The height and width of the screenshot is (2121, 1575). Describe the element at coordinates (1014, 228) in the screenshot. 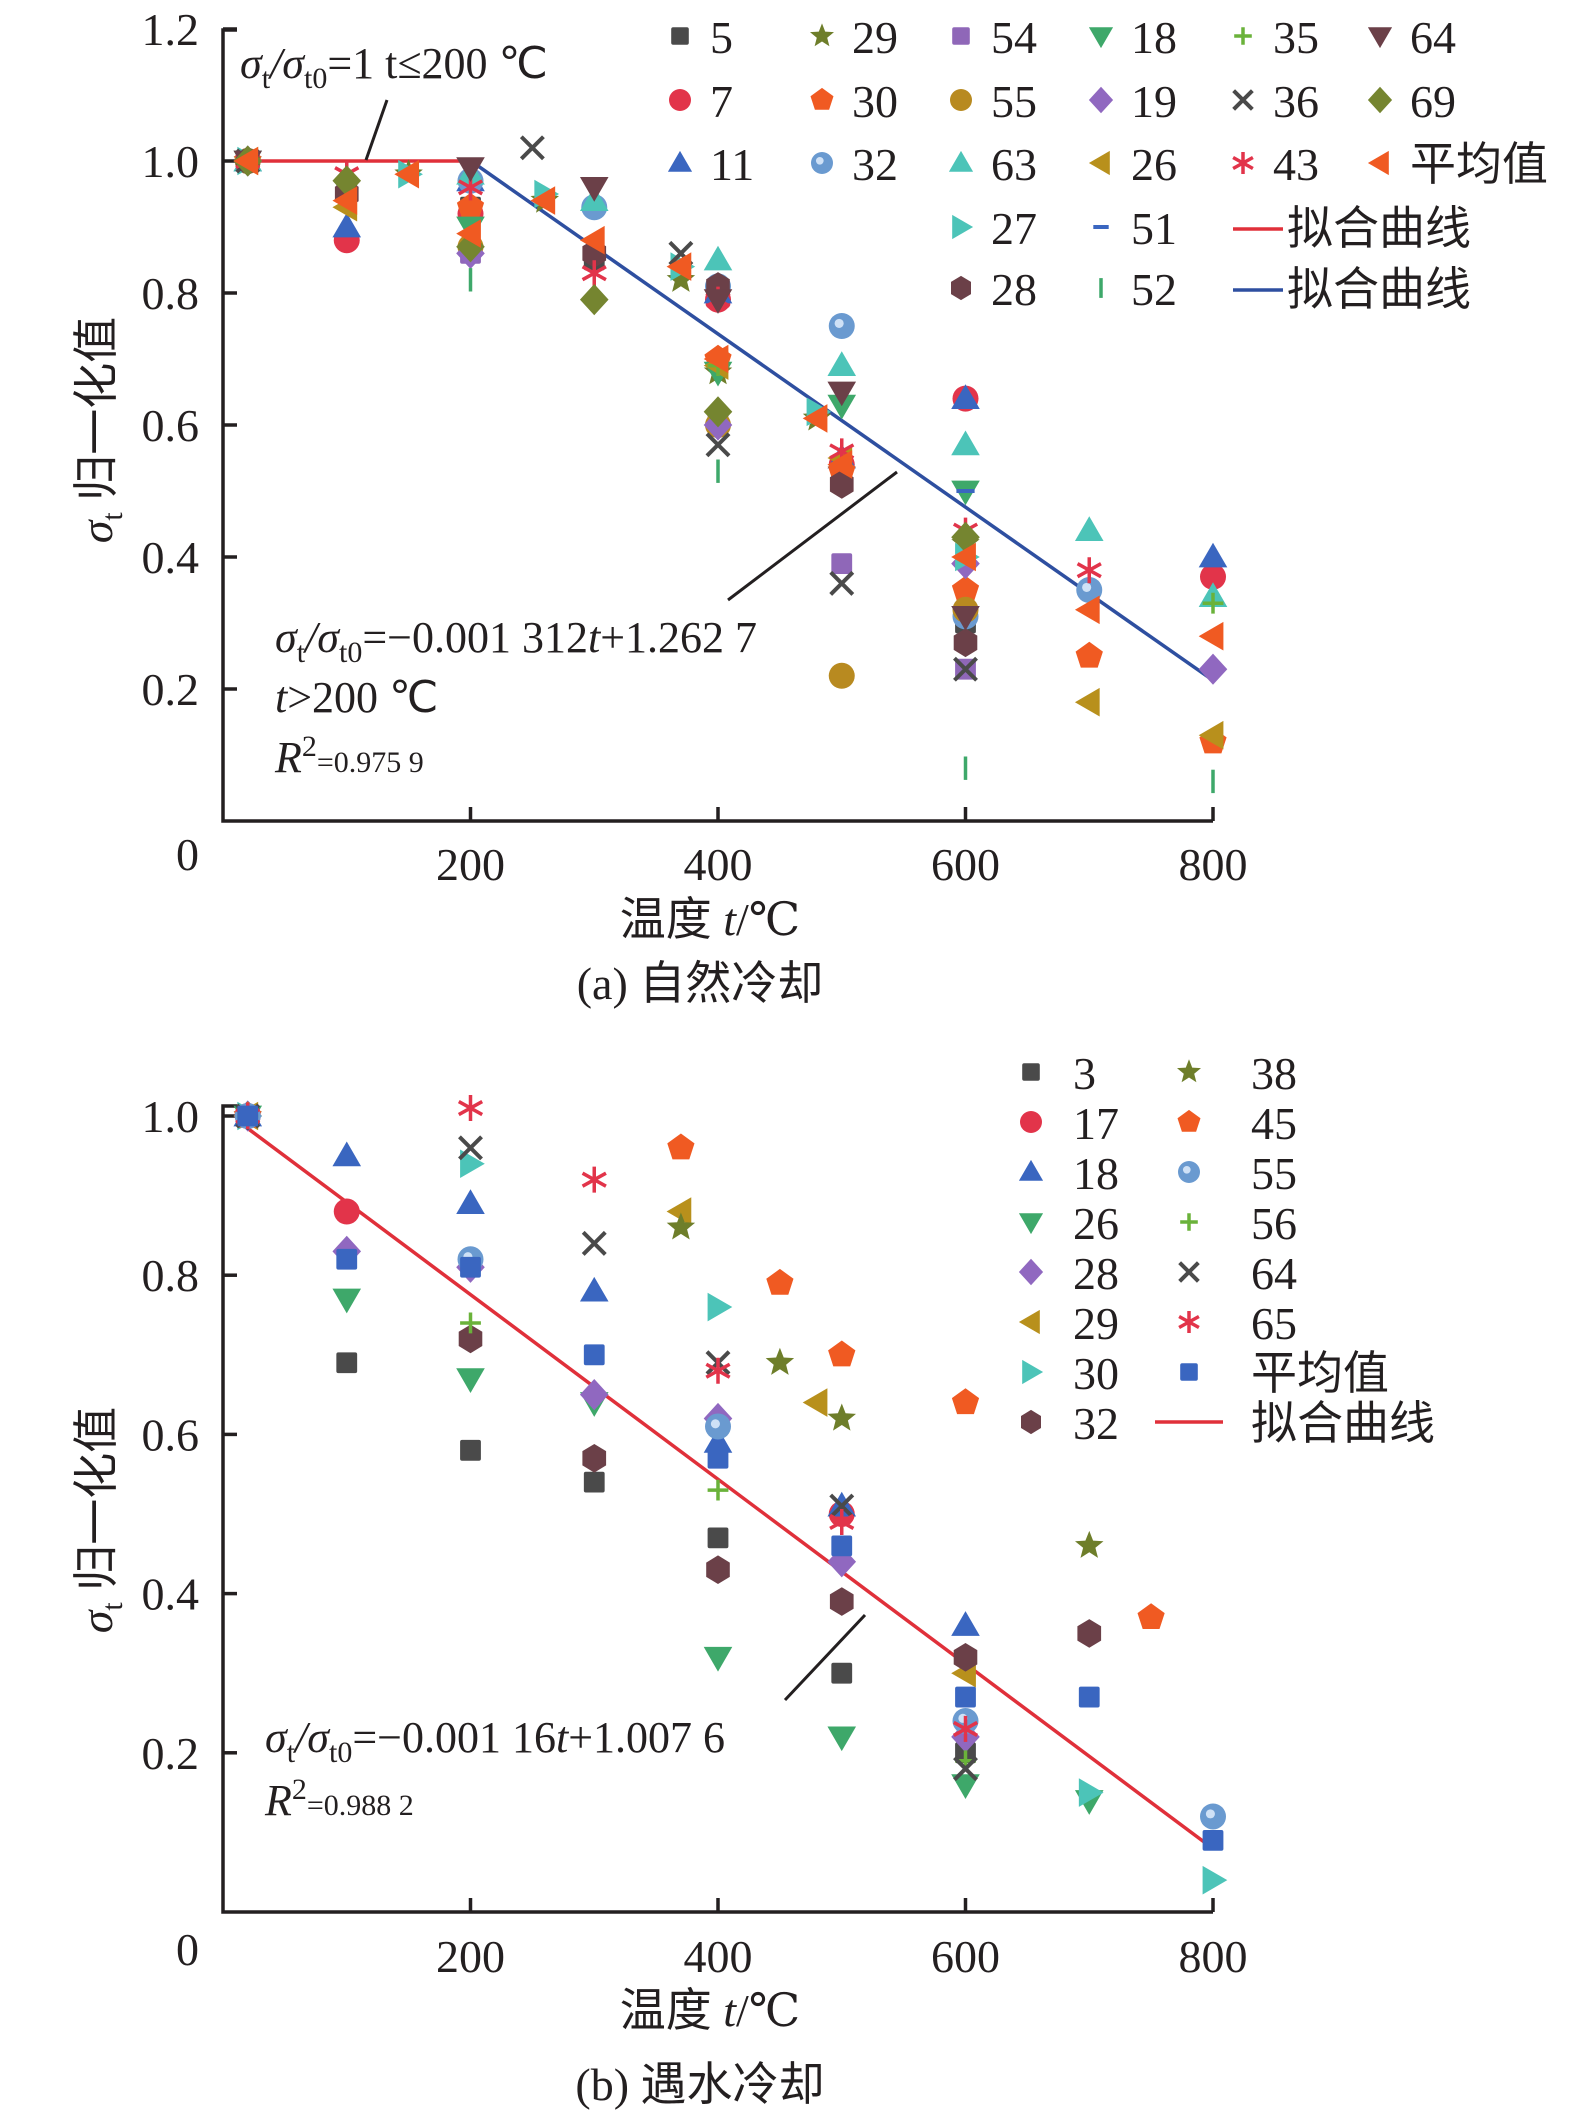

I see `legend-label: 27` at that location.